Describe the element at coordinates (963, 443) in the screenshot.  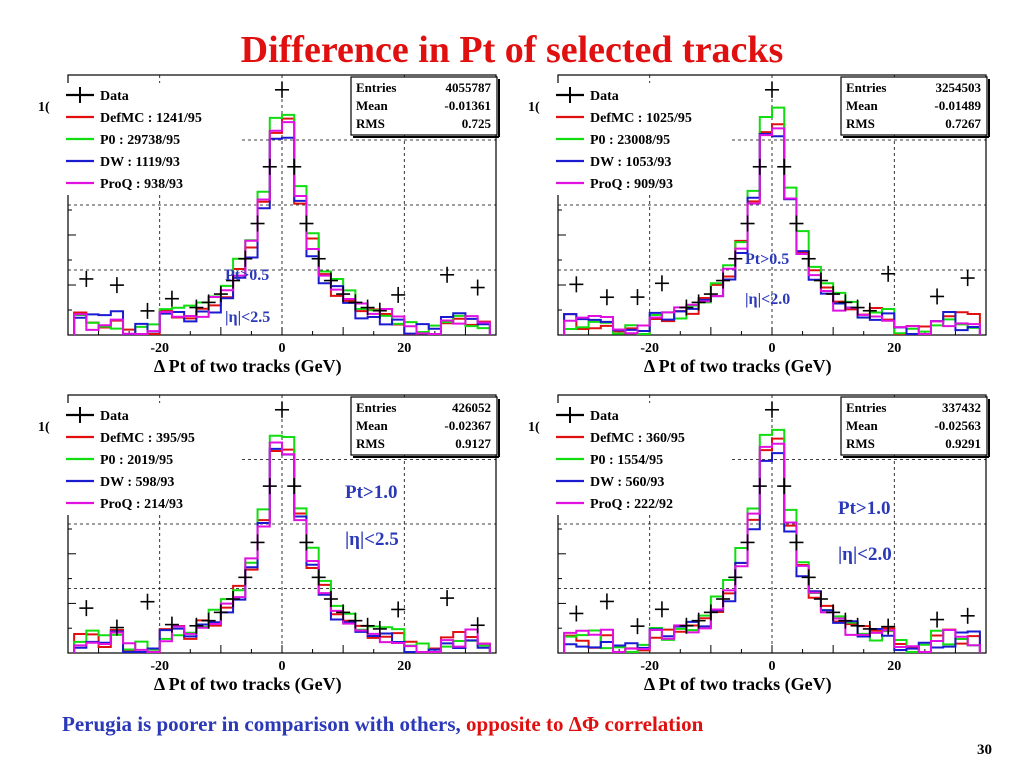
I see `stats-value: 0.9291` at that location.